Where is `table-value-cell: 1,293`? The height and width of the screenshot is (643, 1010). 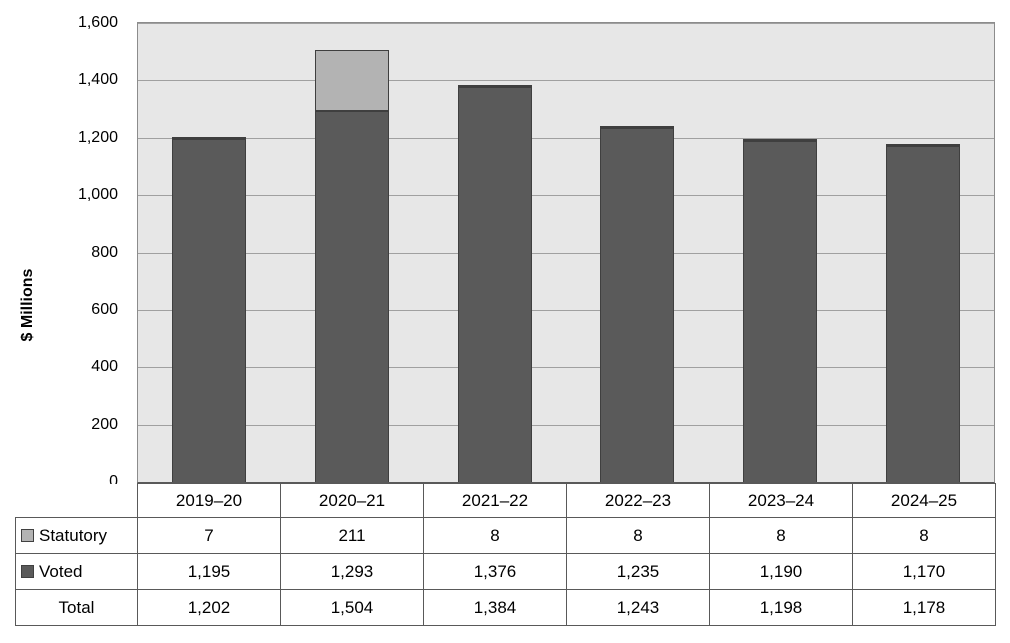
table-value-cell: 1,293 is located at coordinates (352, 571).